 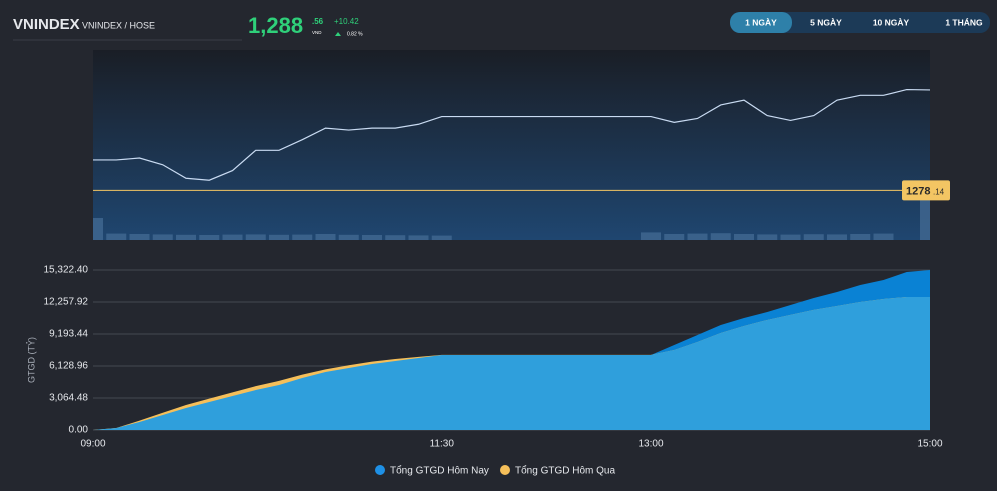 What do you see at coordinates (918, 191) in the screenshot?
I see `reference-label: 1278` at bounding box center [918, 191].